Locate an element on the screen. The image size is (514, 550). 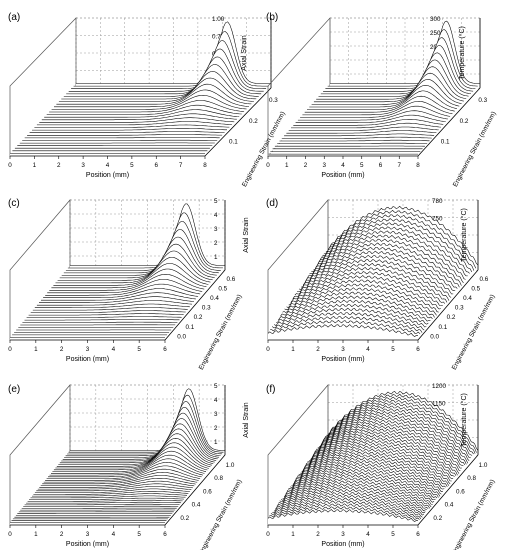
y-tick-label: 1.0 is located at coordinates (483, 465).